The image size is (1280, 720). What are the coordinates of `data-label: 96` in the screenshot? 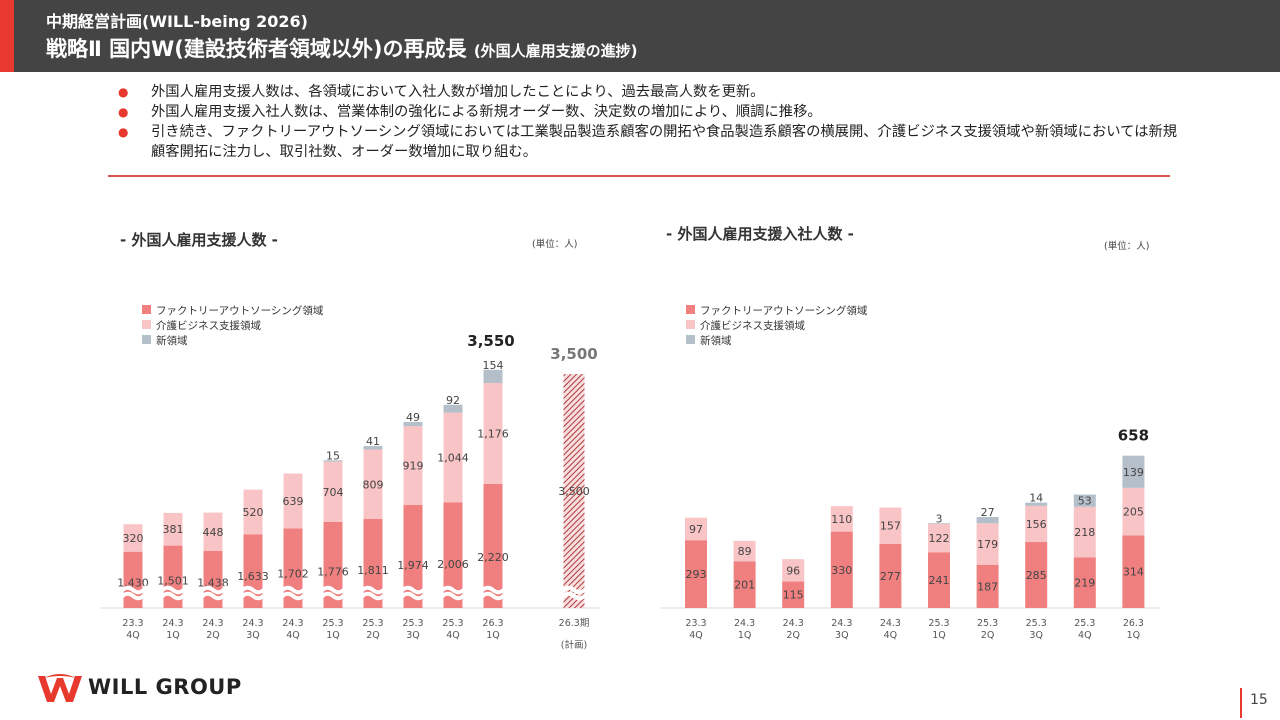 It's located at (793, 570).